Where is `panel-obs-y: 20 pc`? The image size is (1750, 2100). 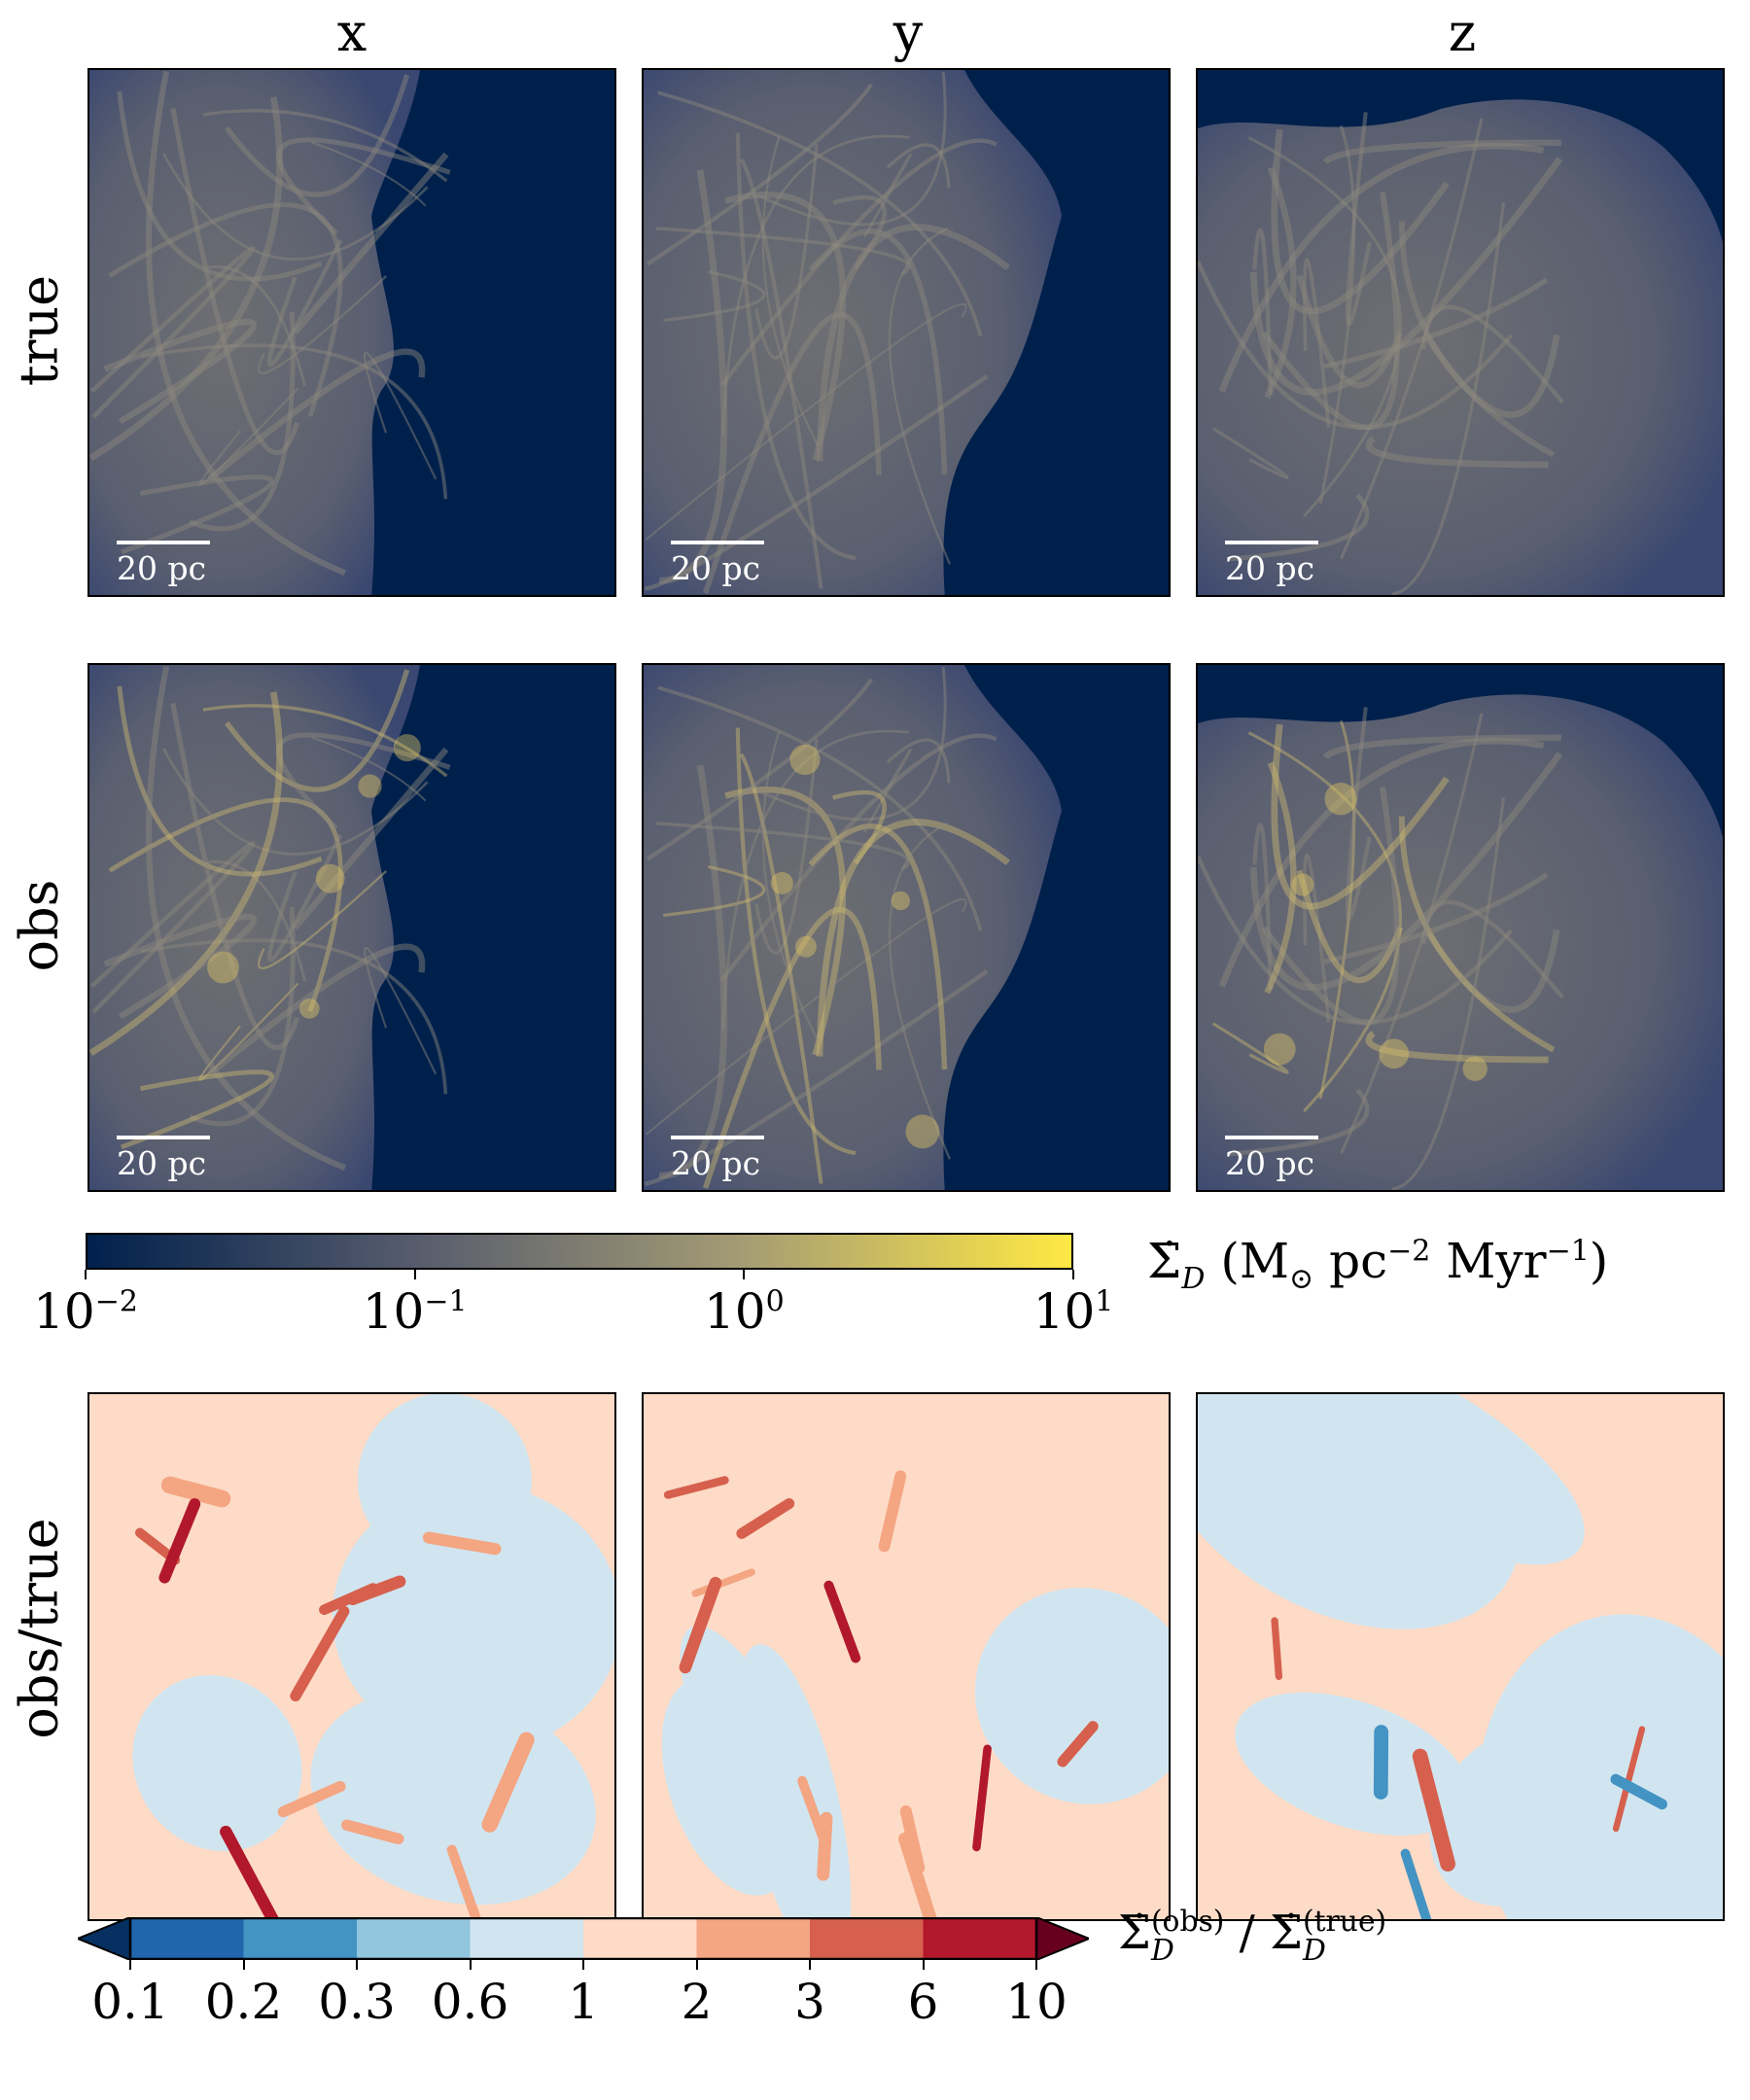
panel-obs-y: 20 pc is located at coordinates (906, 927).